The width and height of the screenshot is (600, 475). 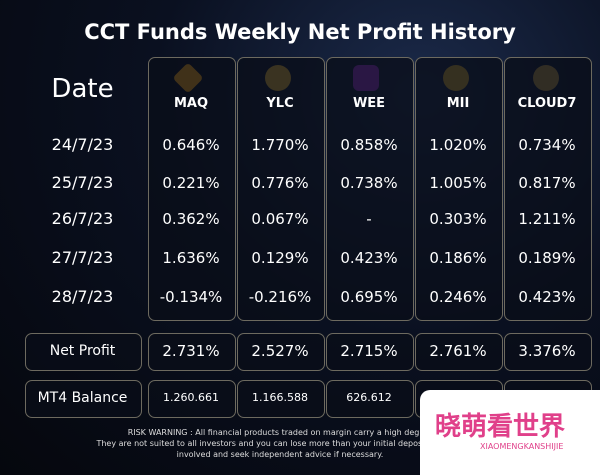 What do you see at coordinates (547, 145) in the screenshot?
I see `value-cell: 0.734%` at bounding box center [547, 145].